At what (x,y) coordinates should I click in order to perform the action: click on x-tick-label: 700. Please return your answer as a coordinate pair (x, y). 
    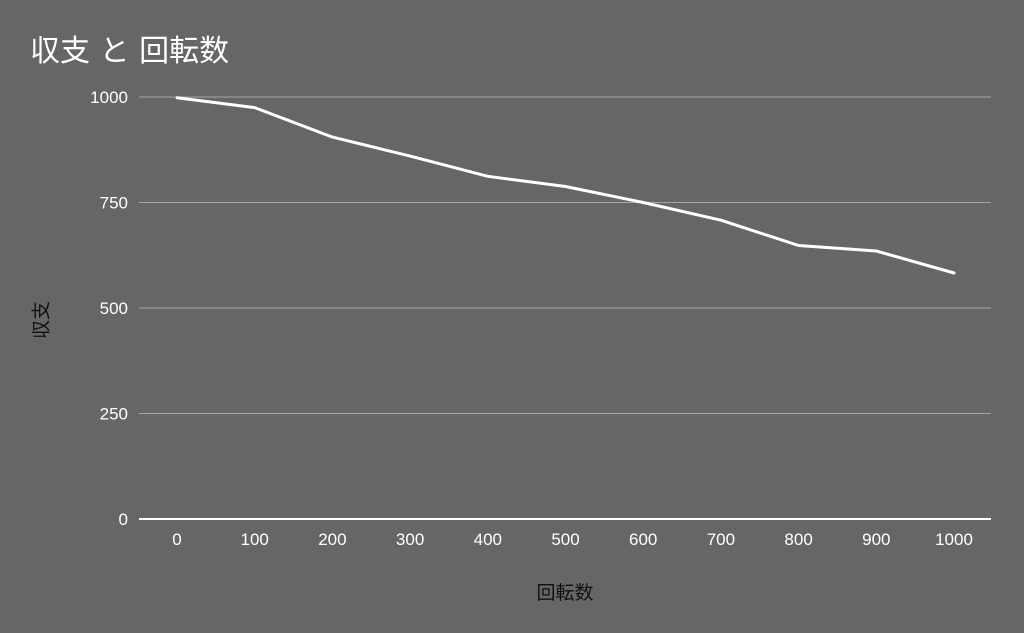
    Looking at the image, I should click on (721, 539).